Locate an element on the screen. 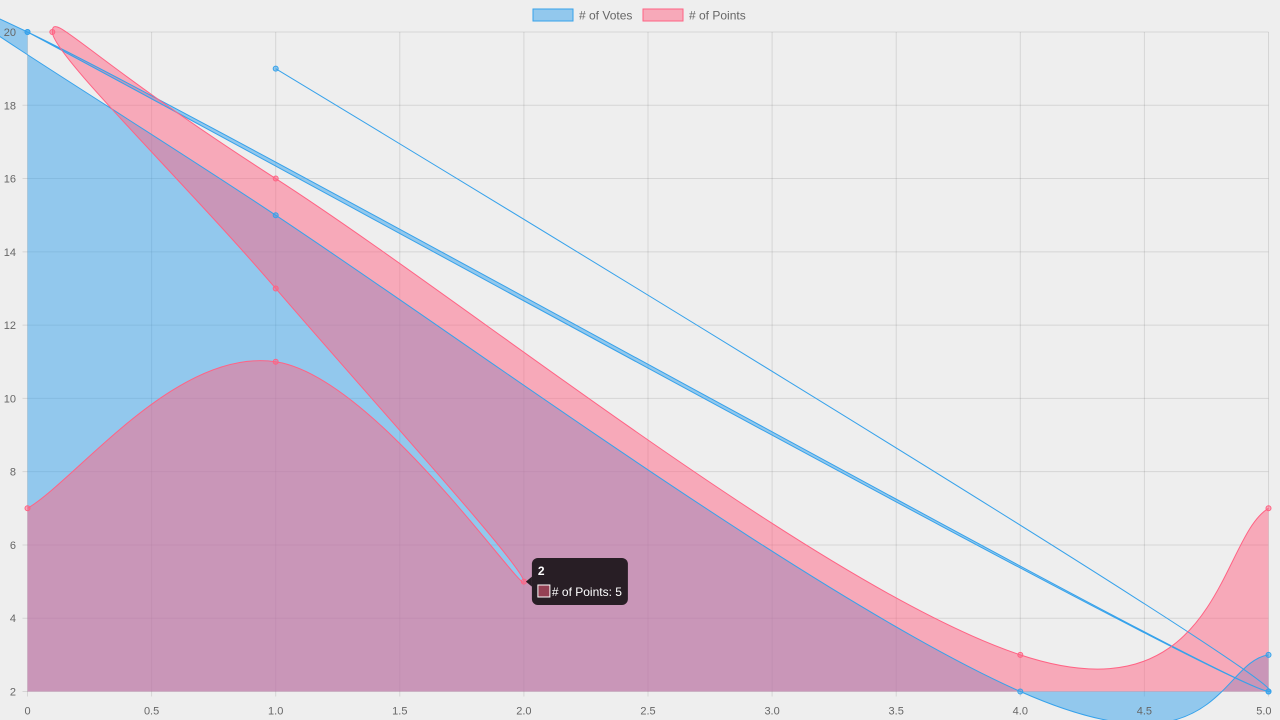  y-tick-label: 2 is located at coordinates (13, 693).